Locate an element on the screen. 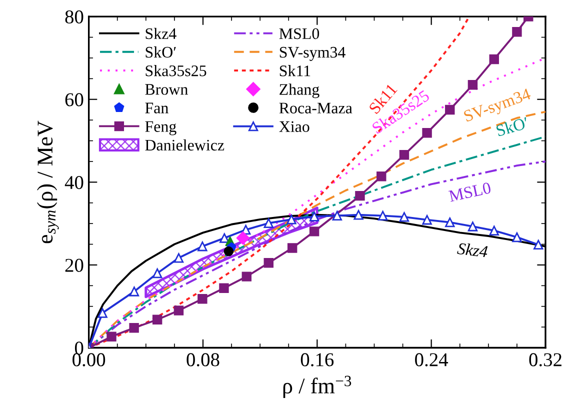 The image size is (573, 414). legend-label: Skz4 is located at coordinates (161, 34).